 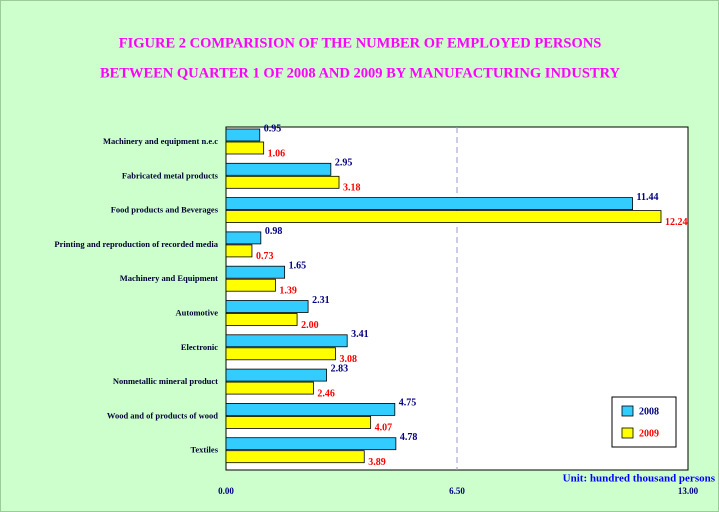 What do you see at coordinates (639, 479) in the screenshot?
I see `unit-label: Unit: hundred thousand persons` at bounding box center [639, 479].